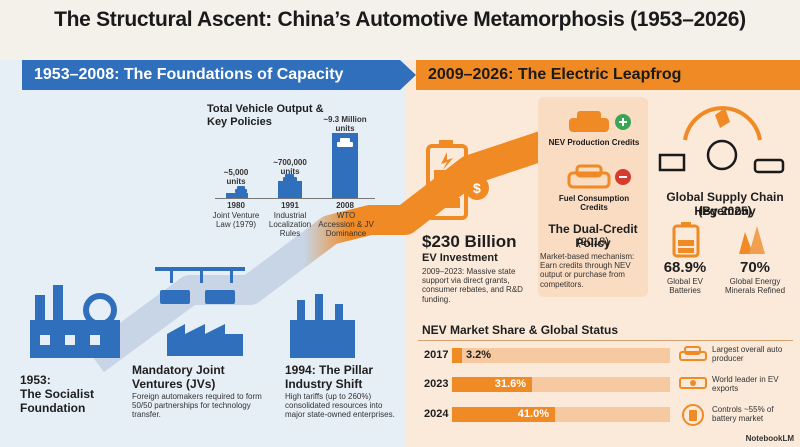 Image resolution: width=800 pixels, height=447 pixels. What do you see at coordinates (290, 189) in the screenshot?
I see `output-bar-1991` at bounding box center [290, 189].